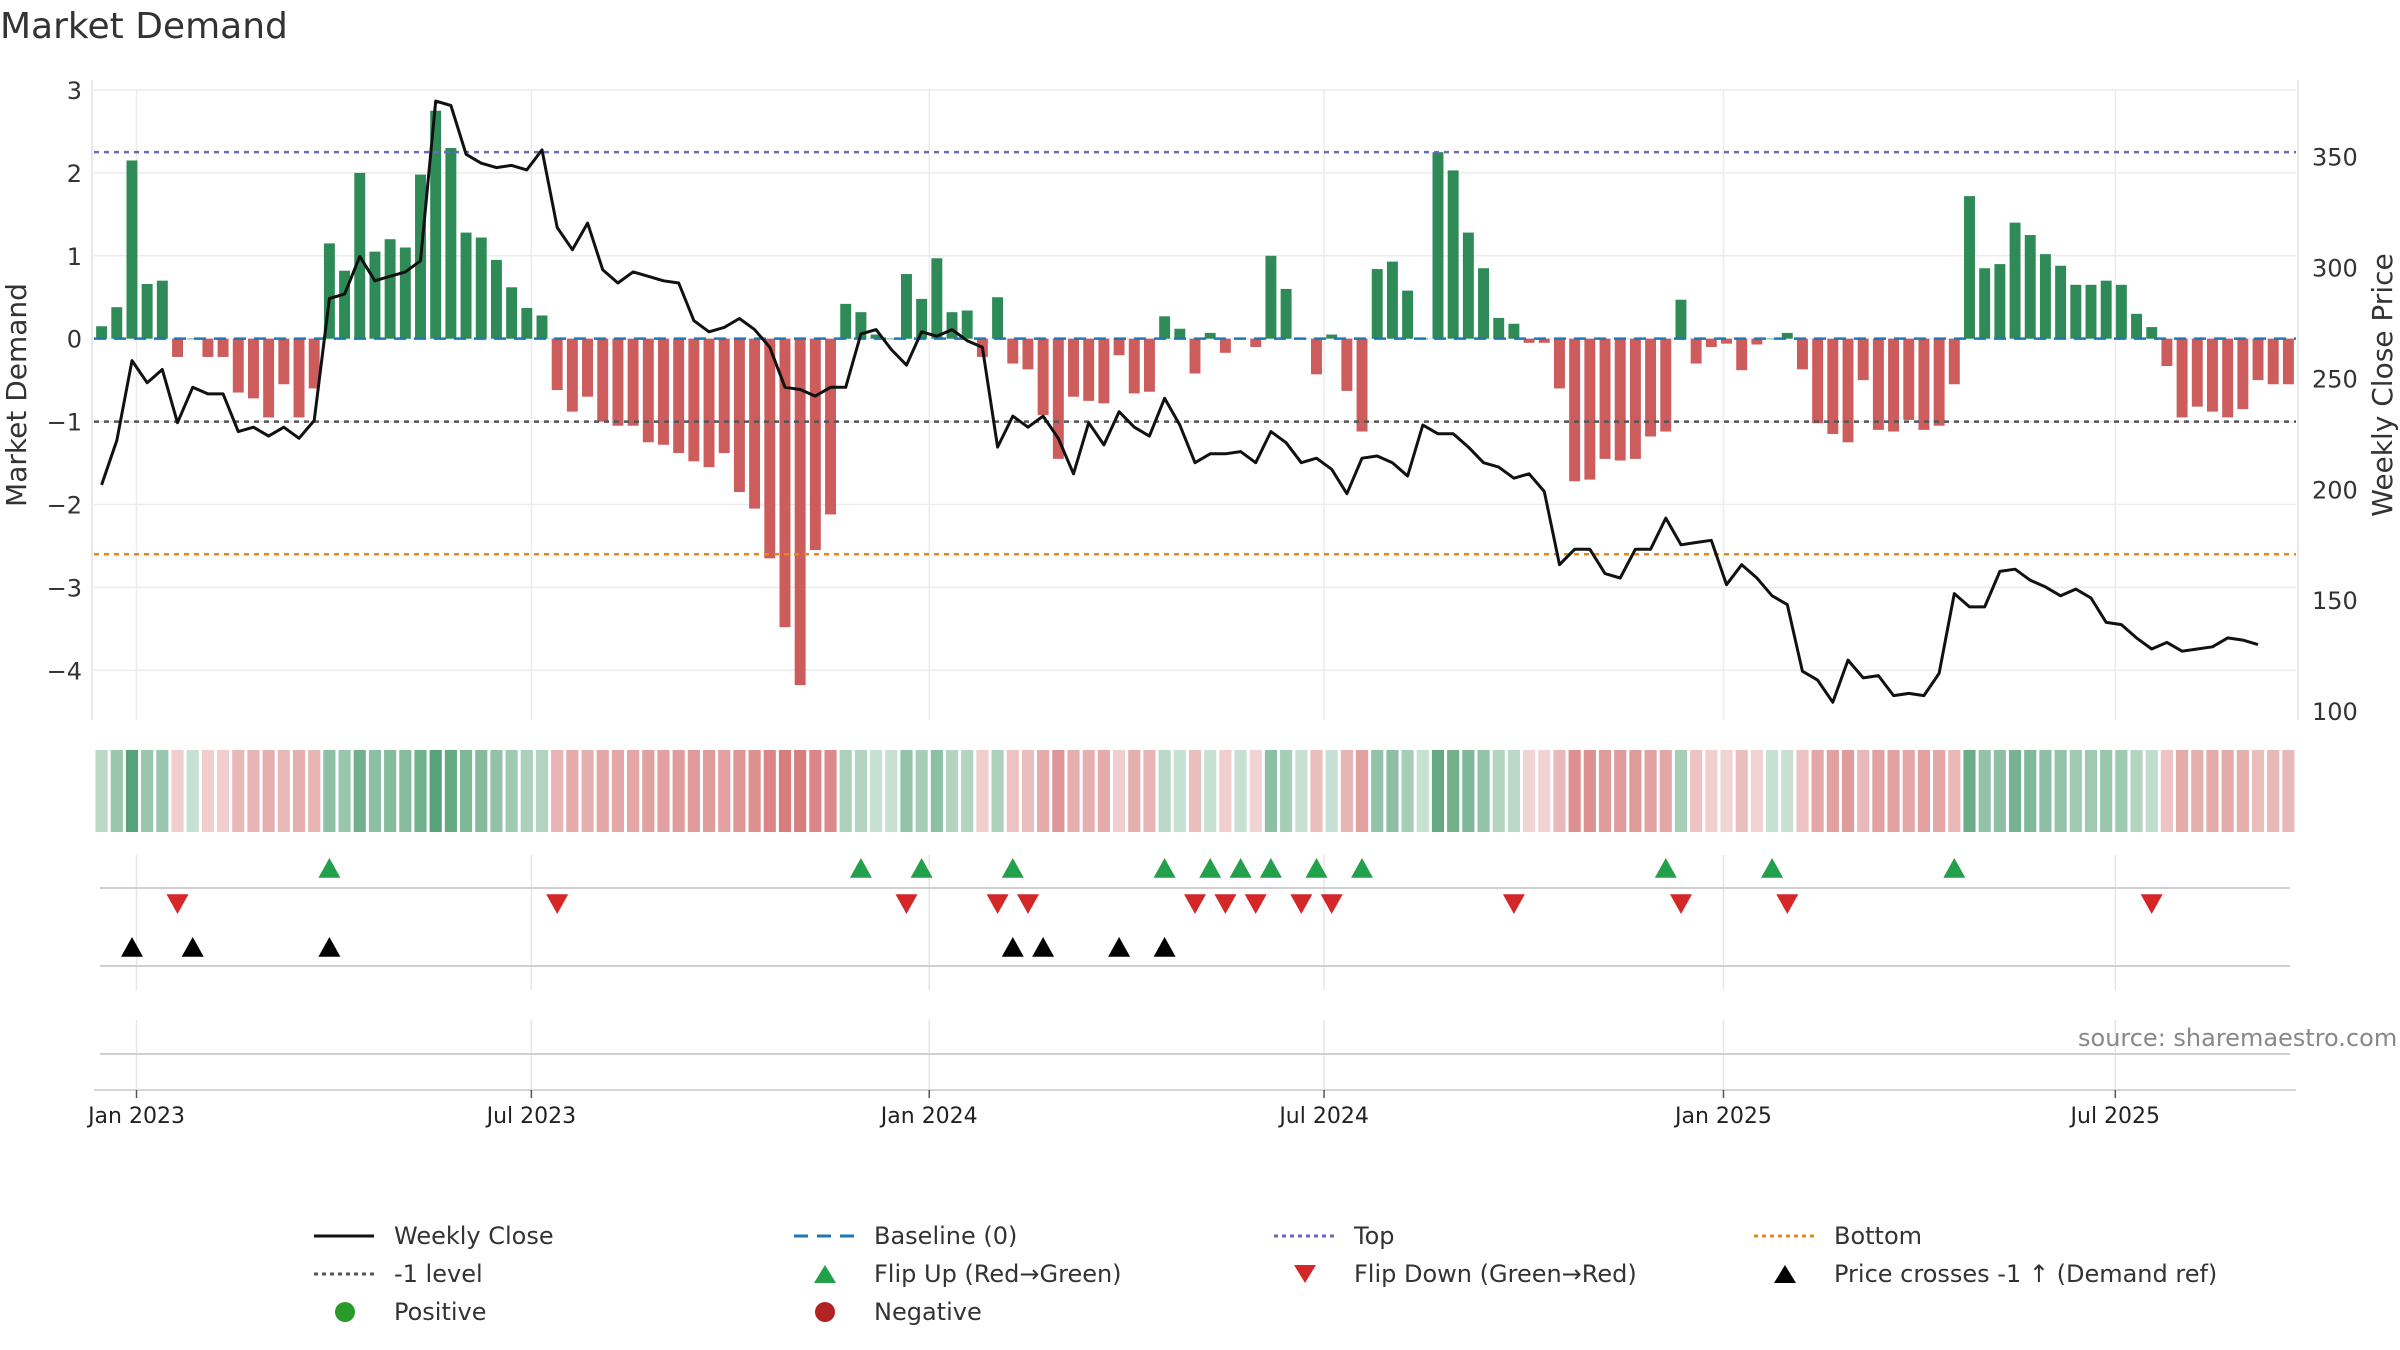  Describe the element at coordinates (2335, 268) in the screenshot. I see `y2-tick-label: 300` at that location.